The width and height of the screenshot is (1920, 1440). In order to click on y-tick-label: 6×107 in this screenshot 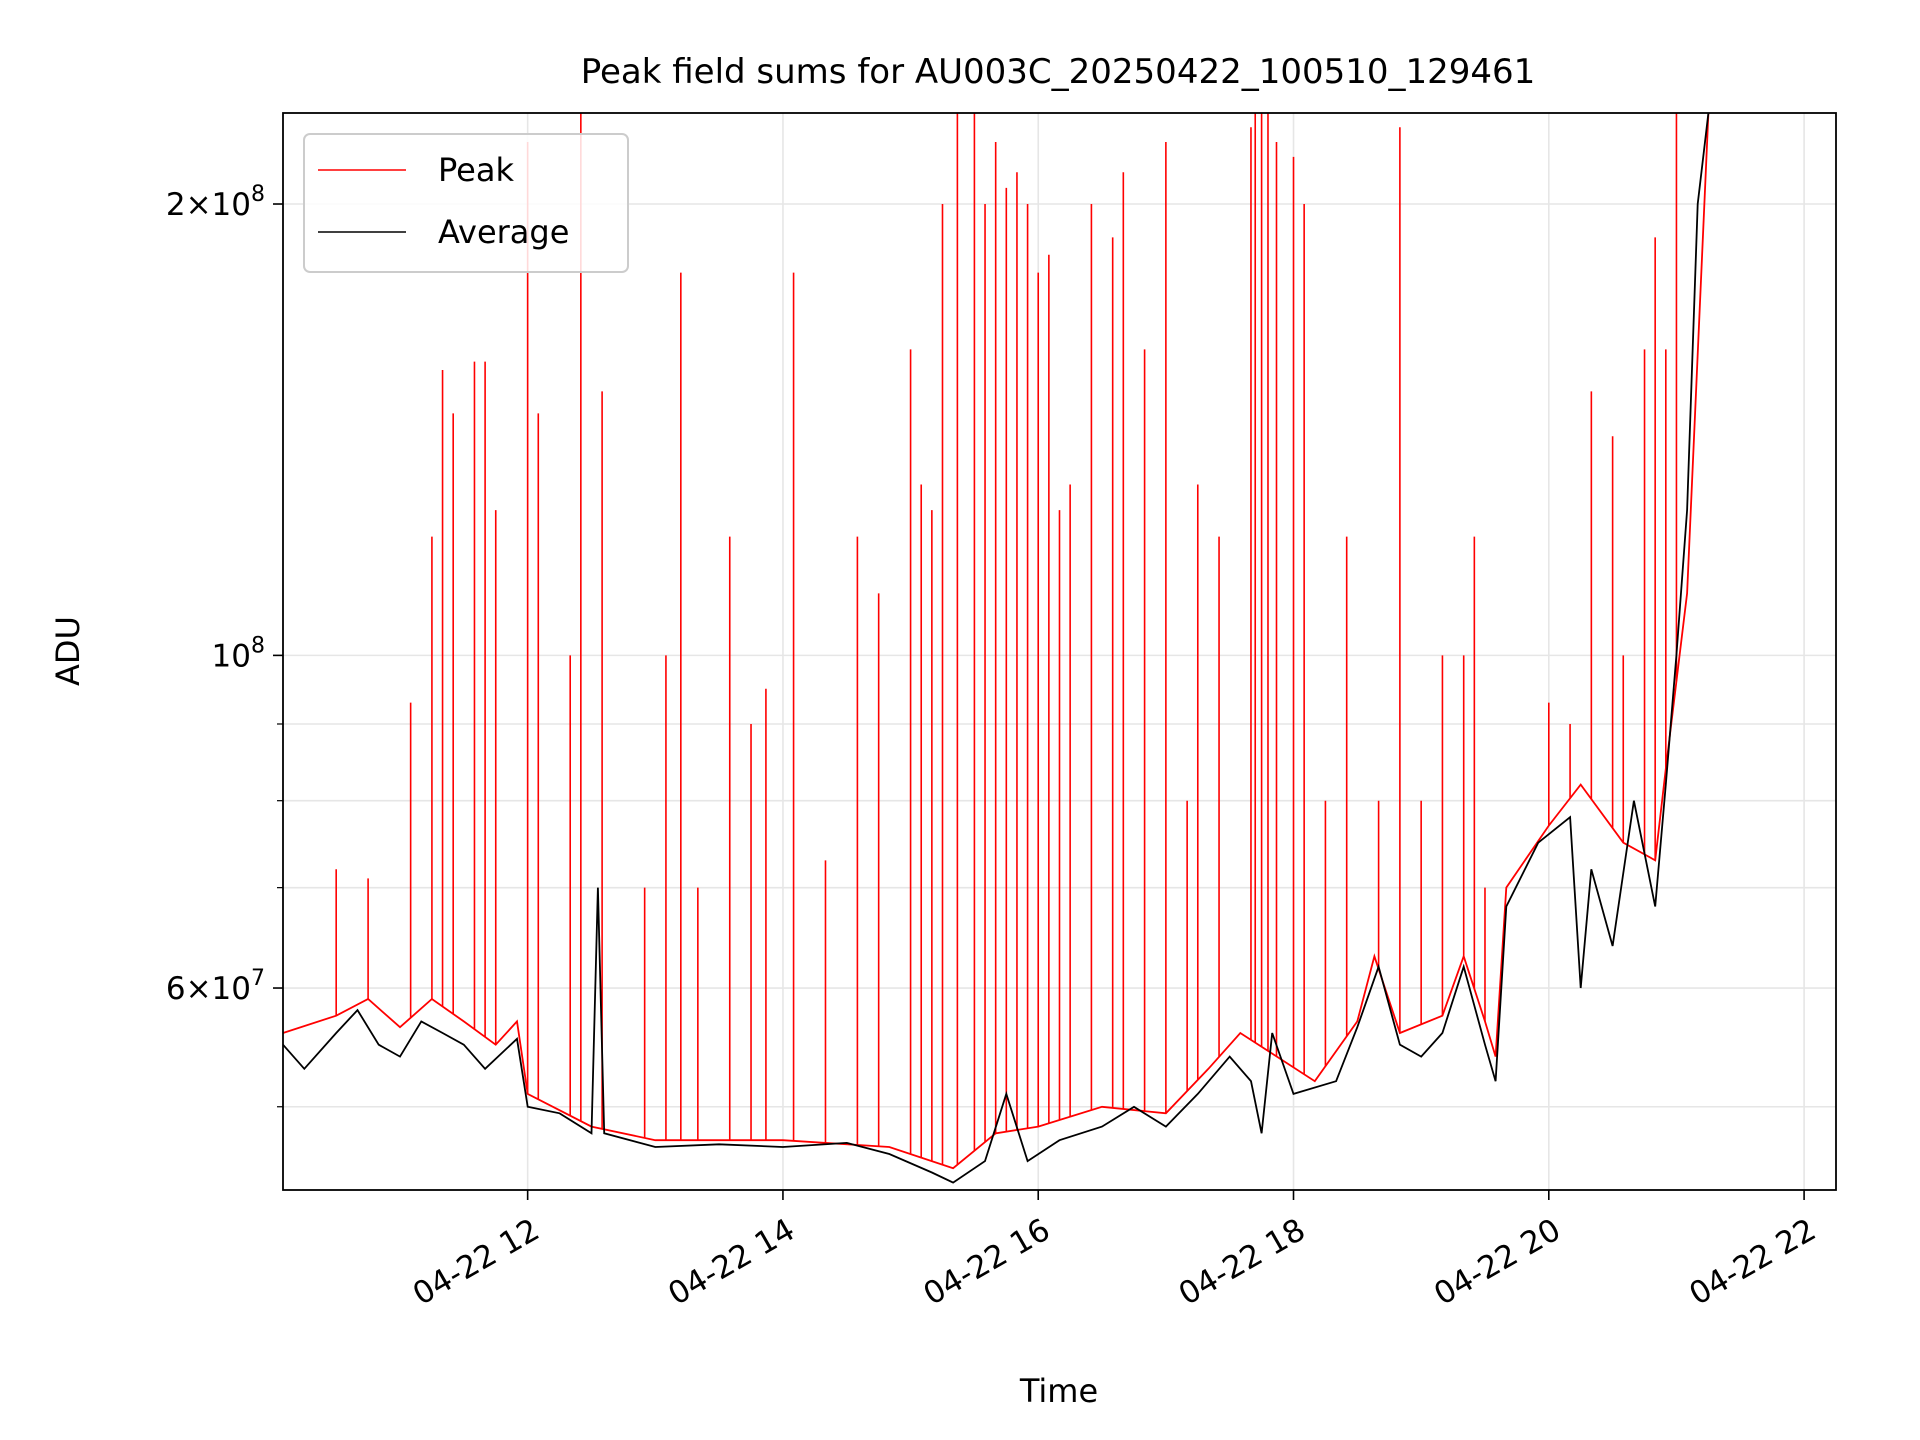, I will do `click(215, 986)`.